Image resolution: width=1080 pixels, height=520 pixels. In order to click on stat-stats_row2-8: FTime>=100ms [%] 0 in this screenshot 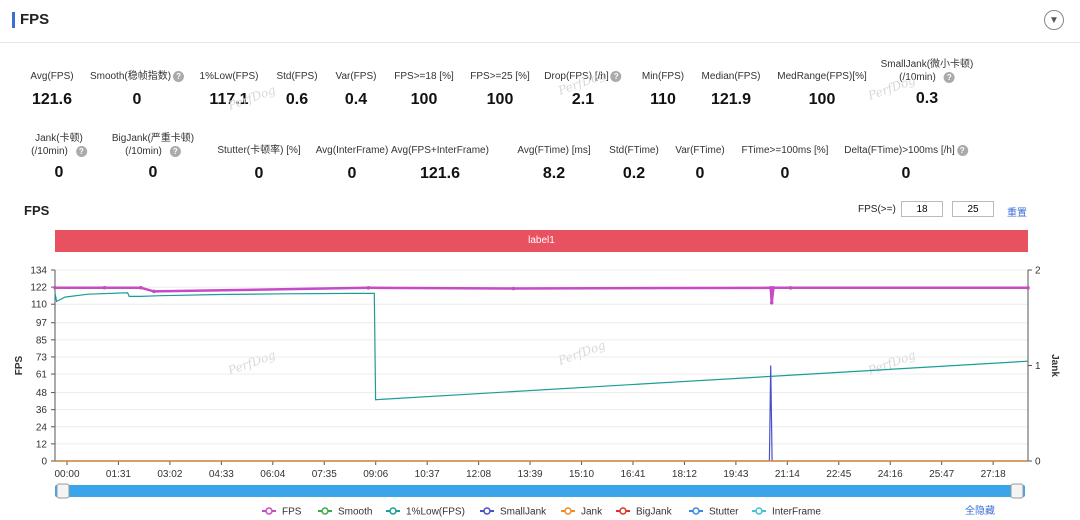, I will do `click(785, 163)`.